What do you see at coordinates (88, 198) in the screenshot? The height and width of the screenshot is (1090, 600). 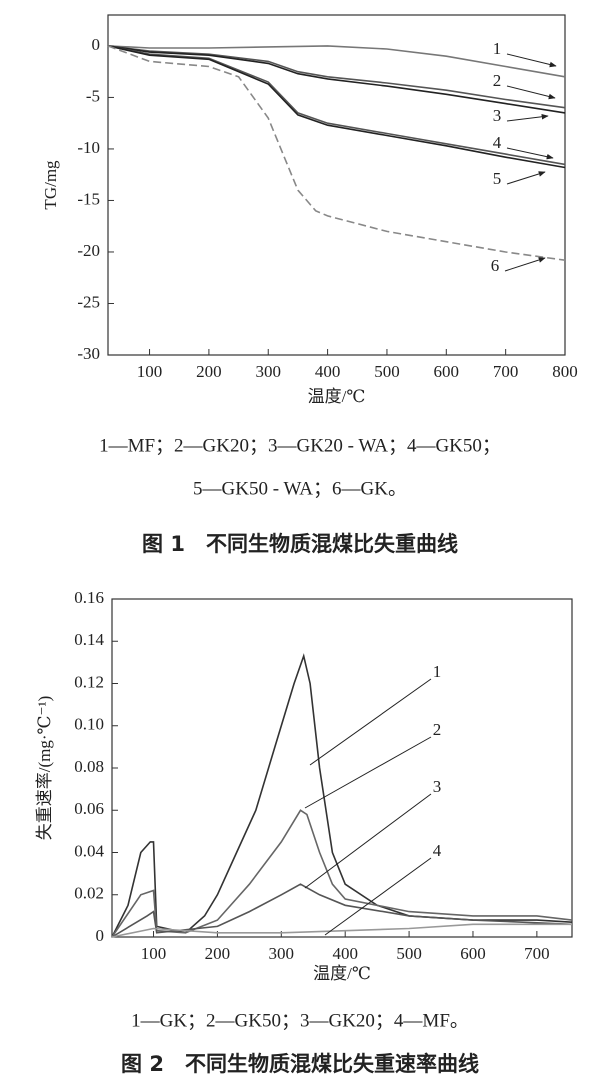 I see `y-tick-label: -15` at bounding box center [88, 198].